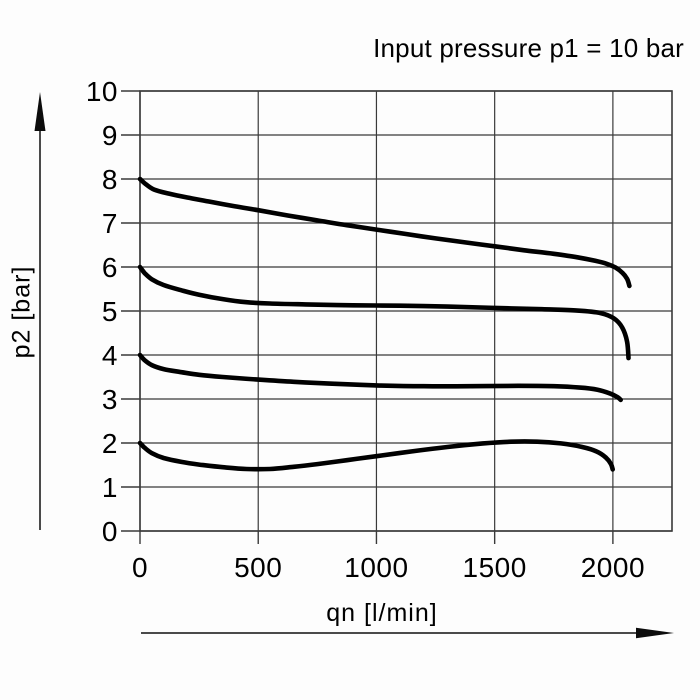 This screenshot has height=700, width=700. I want to click on y-tick-label: 9, so click(110, 135).